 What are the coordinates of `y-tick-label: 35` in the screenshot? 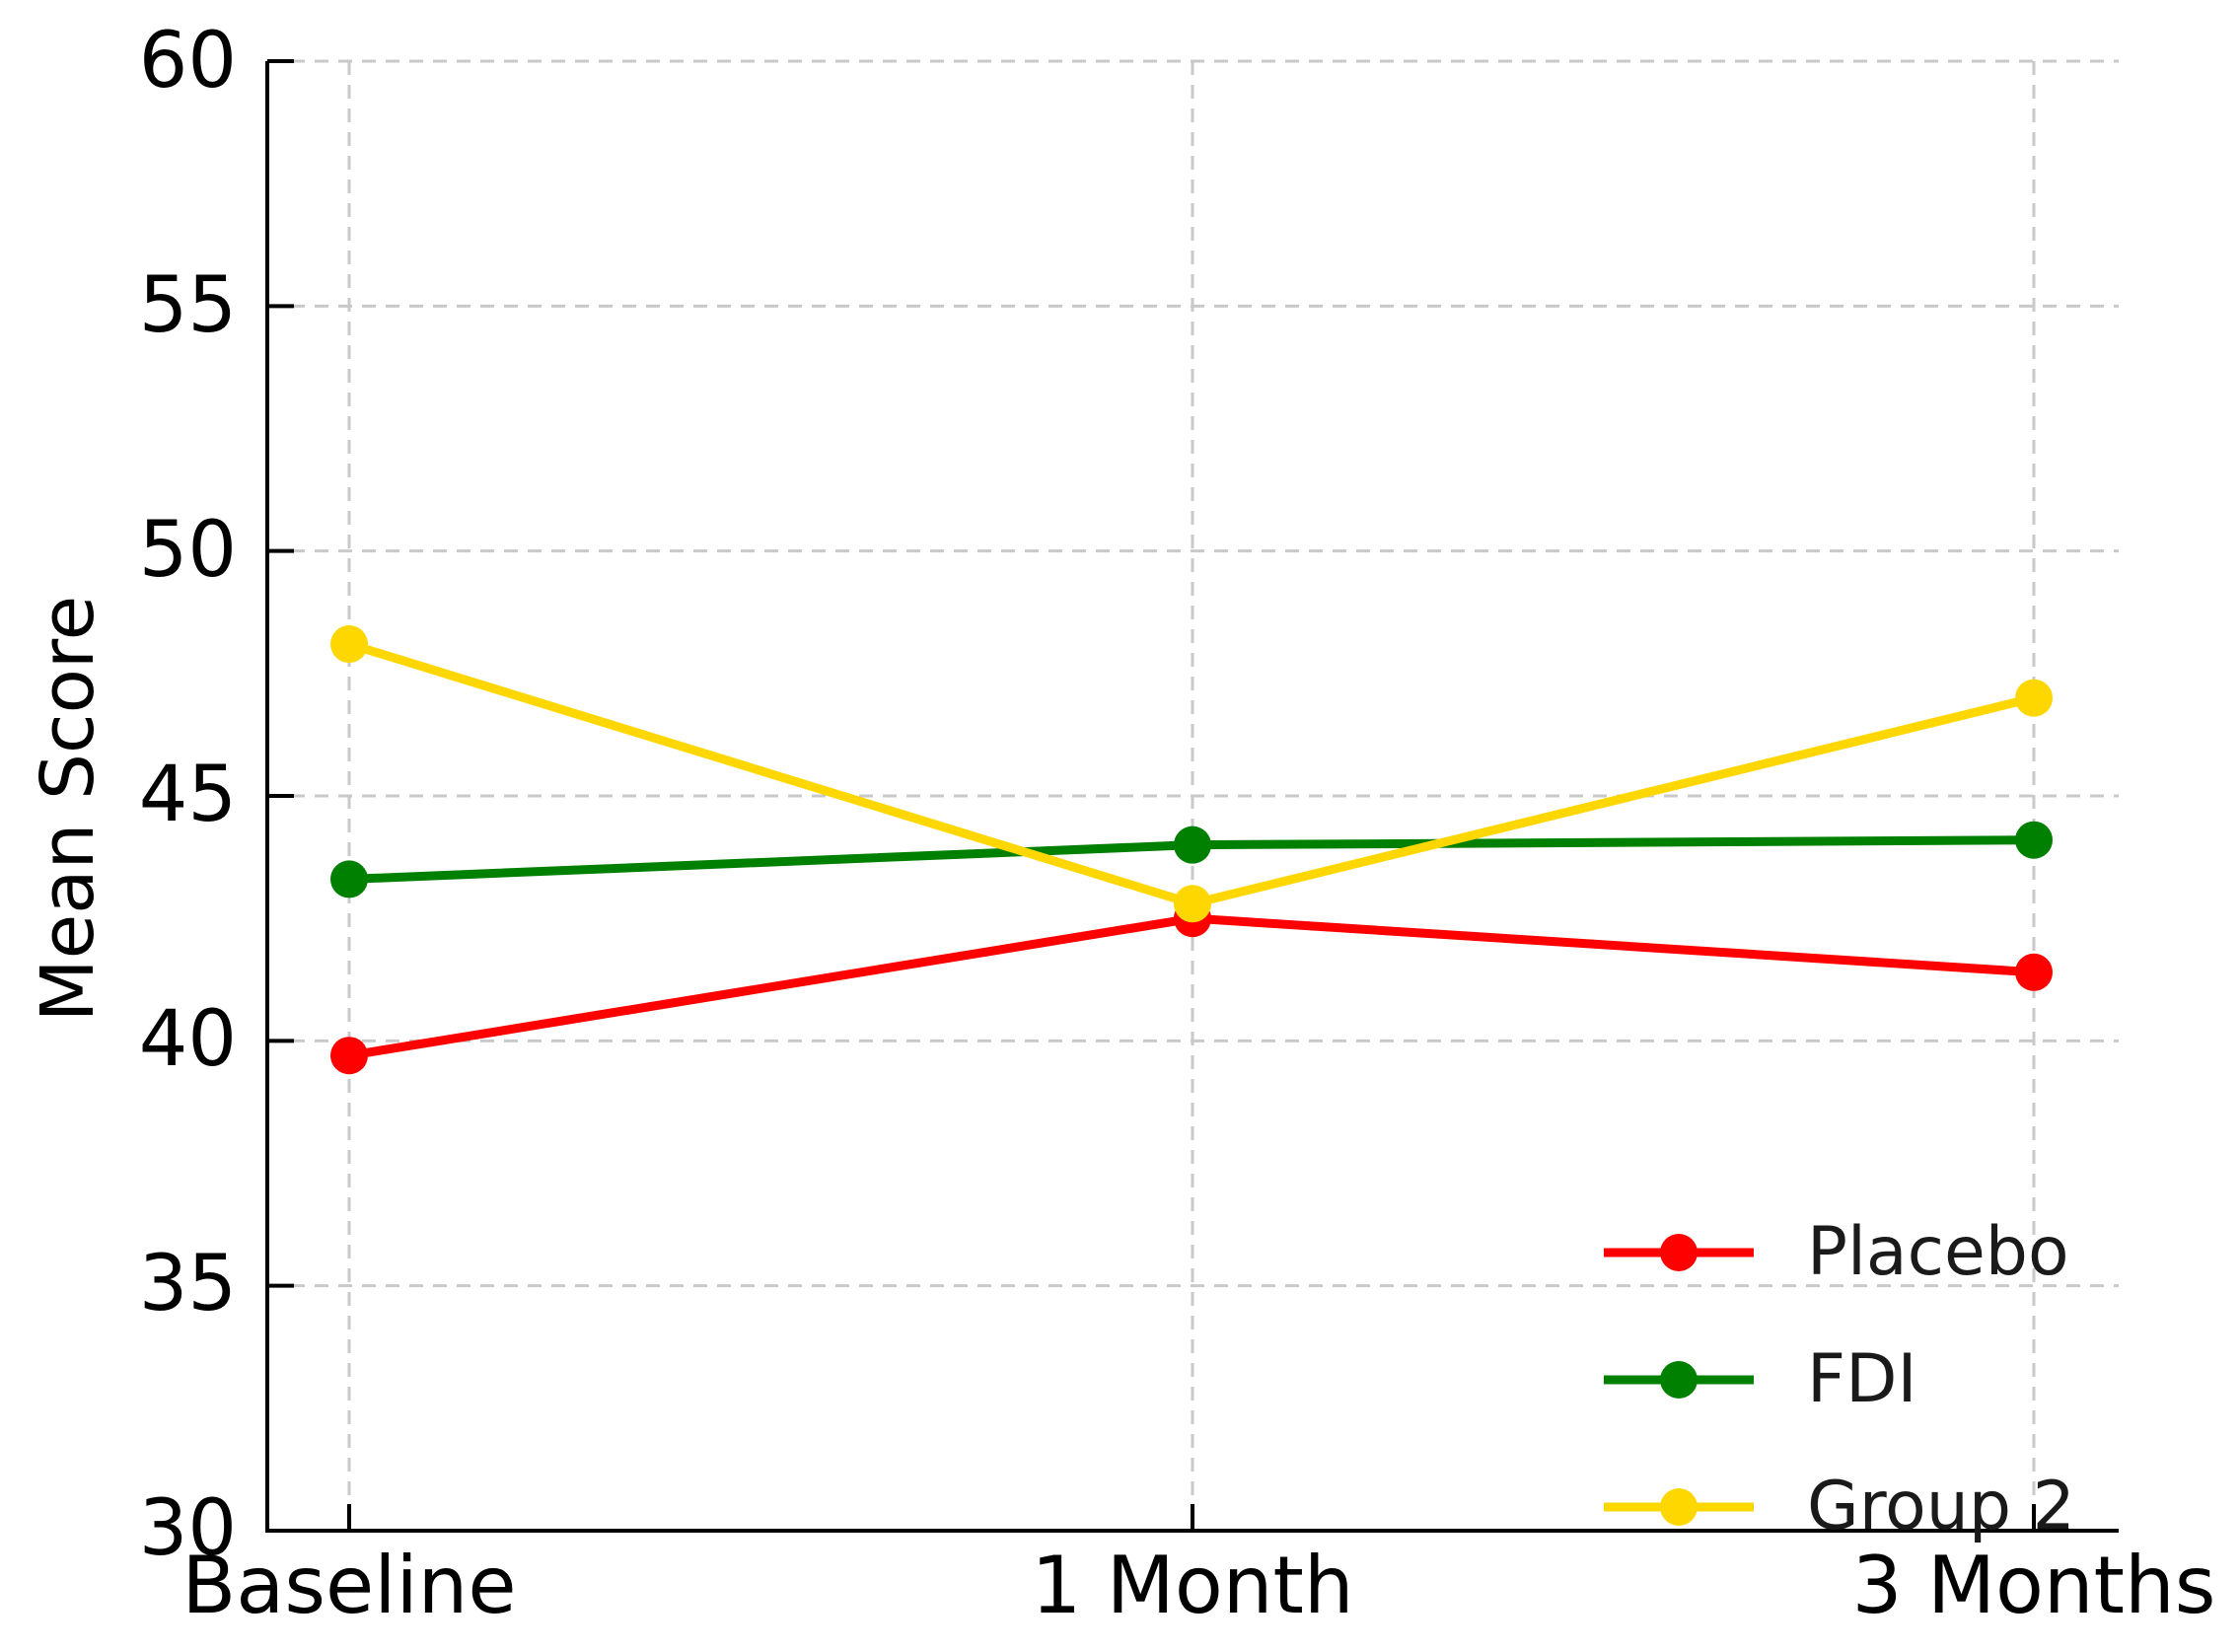 It's located at (188, 1285).